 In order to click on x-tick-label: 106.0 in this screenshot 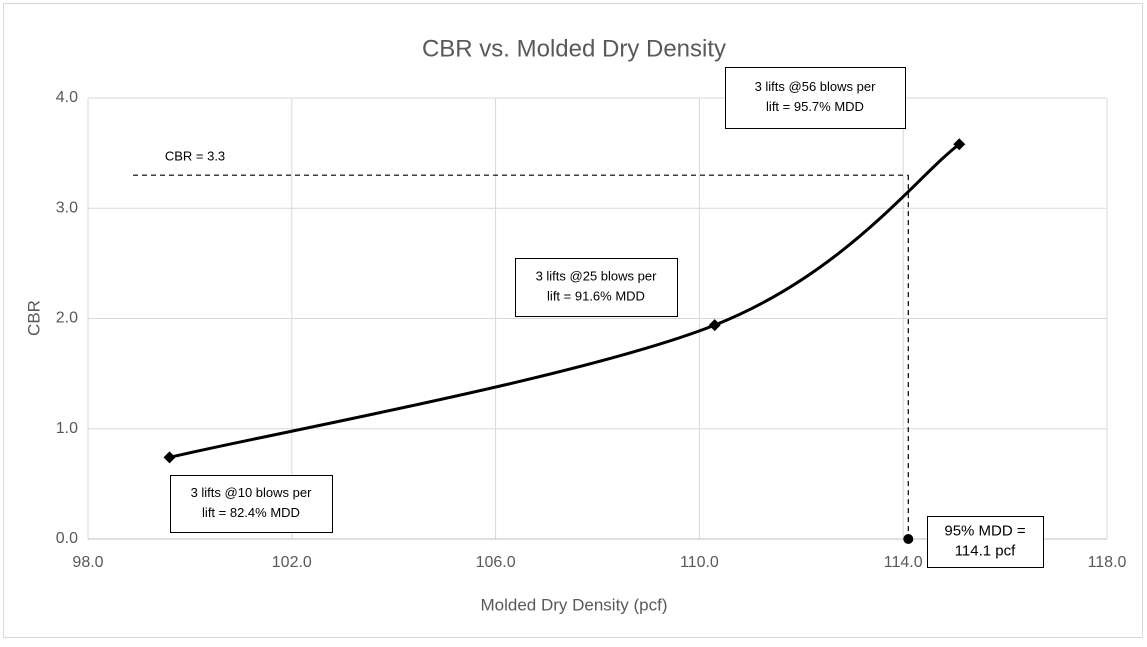, I will do `click(496, 562)`.